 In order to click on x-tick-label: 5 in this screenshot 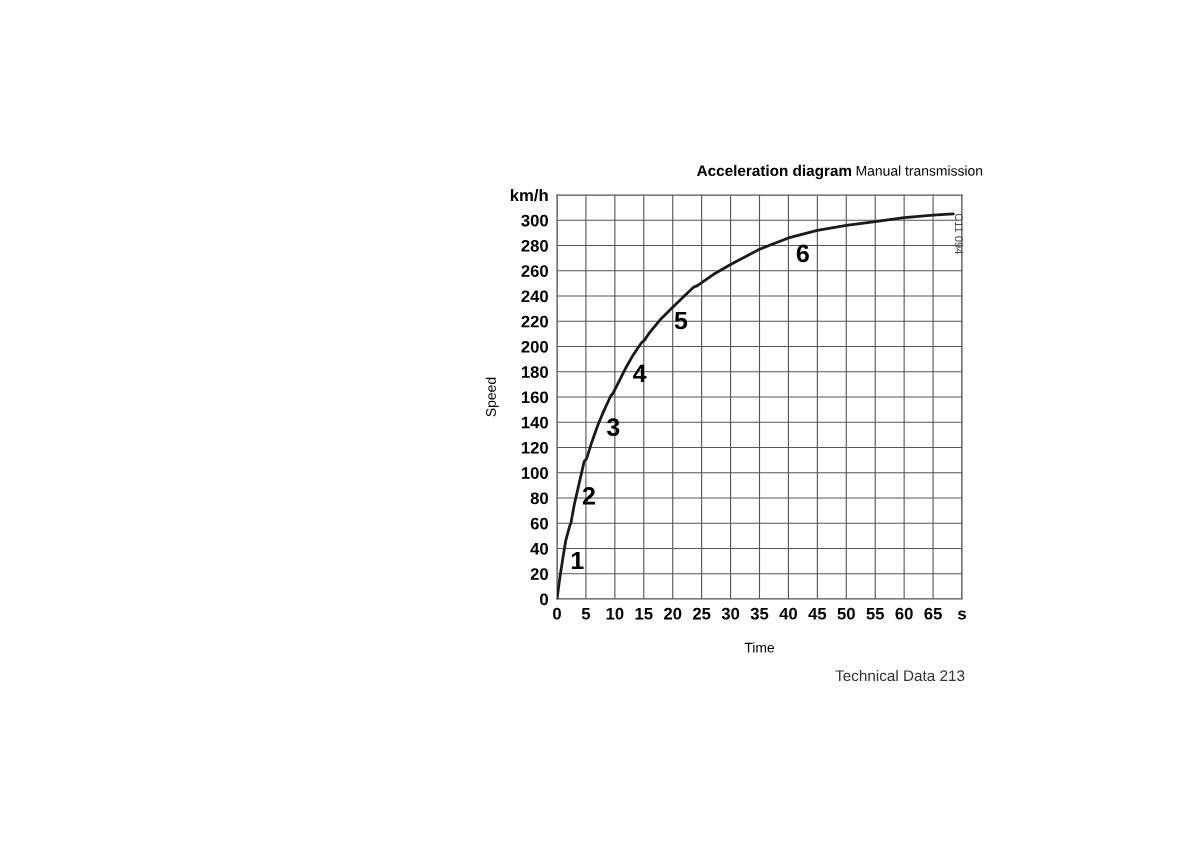, I will do `click(586, 613)`.